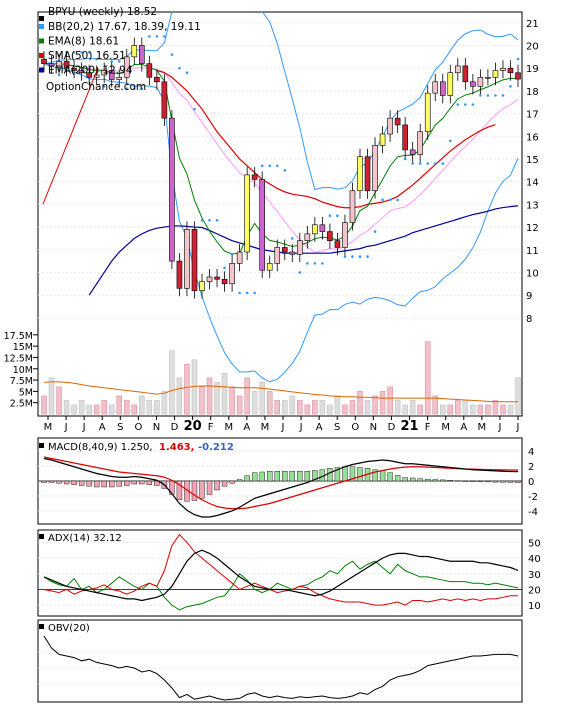  Describe the element at coordinates (532, 273) in the screenshot. I see `price-y-tick-label: 10` at that location.